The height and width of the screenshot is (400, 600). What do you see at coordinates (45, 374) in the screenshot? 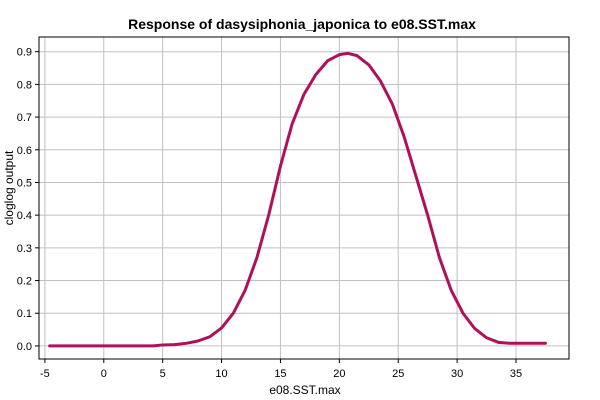
I see `x-tick-label: -5` at bounding box center [45, 374].